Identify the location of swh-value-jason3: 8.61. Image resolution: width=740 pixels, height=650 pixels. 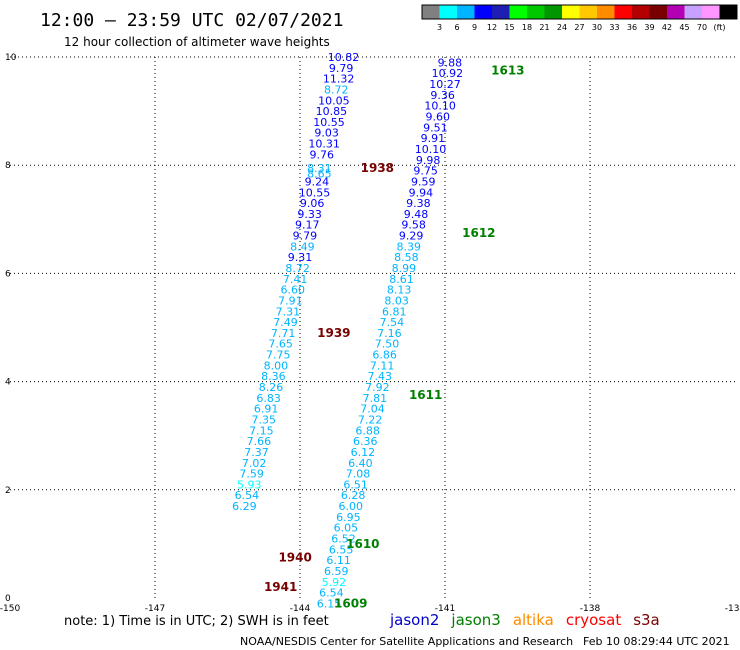
(401, 279).